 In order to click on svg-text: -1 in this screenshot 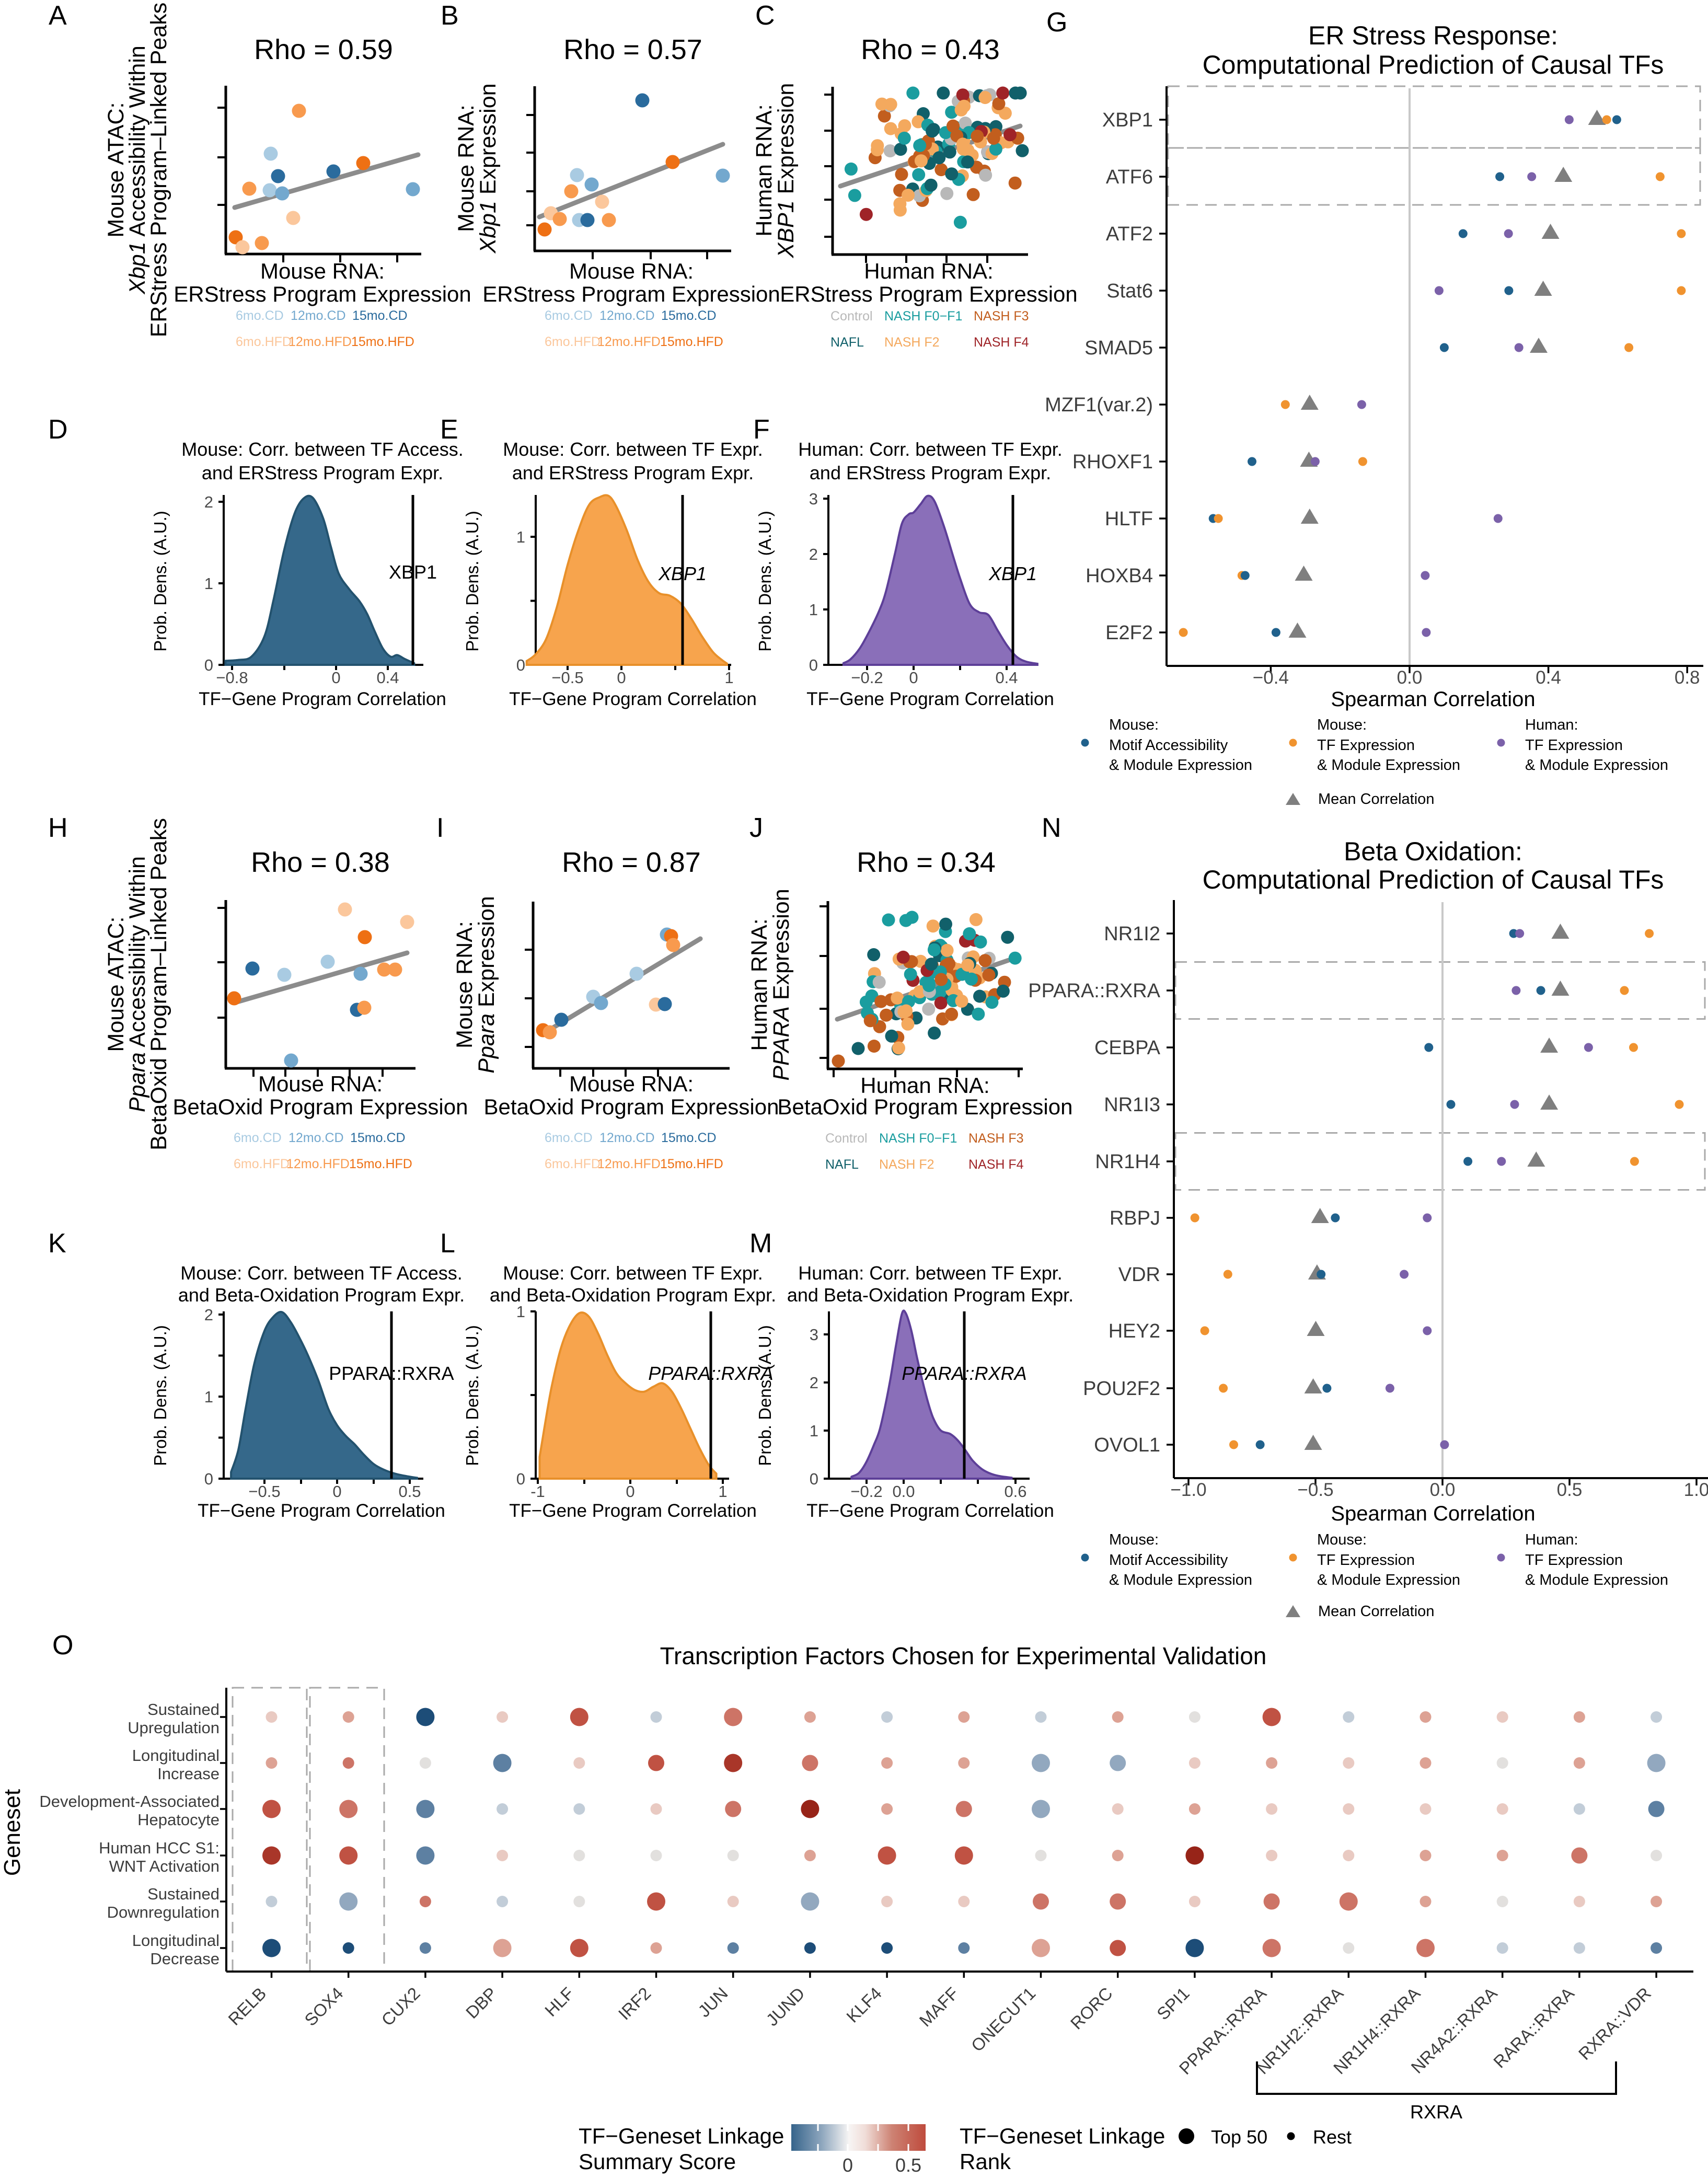, I will do `click(537, 1491)`.